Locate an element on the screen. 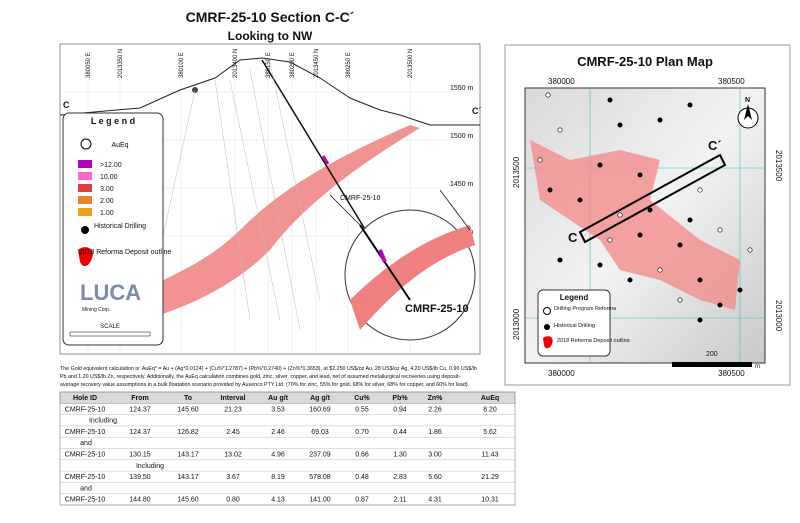 This screenshot has width=800, height=523. plan-end: C is located at coordinates (573, 237).